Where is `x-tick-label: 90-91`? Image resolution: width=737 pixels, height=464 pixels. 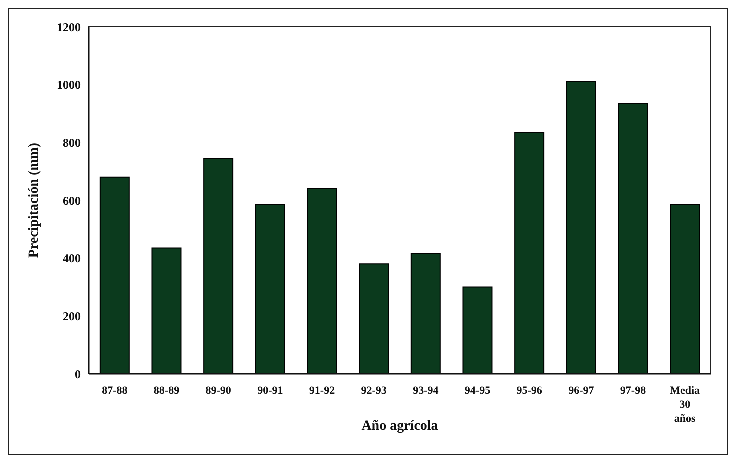 x-tick-label: 90-91 is located at coordinates (271, 391).